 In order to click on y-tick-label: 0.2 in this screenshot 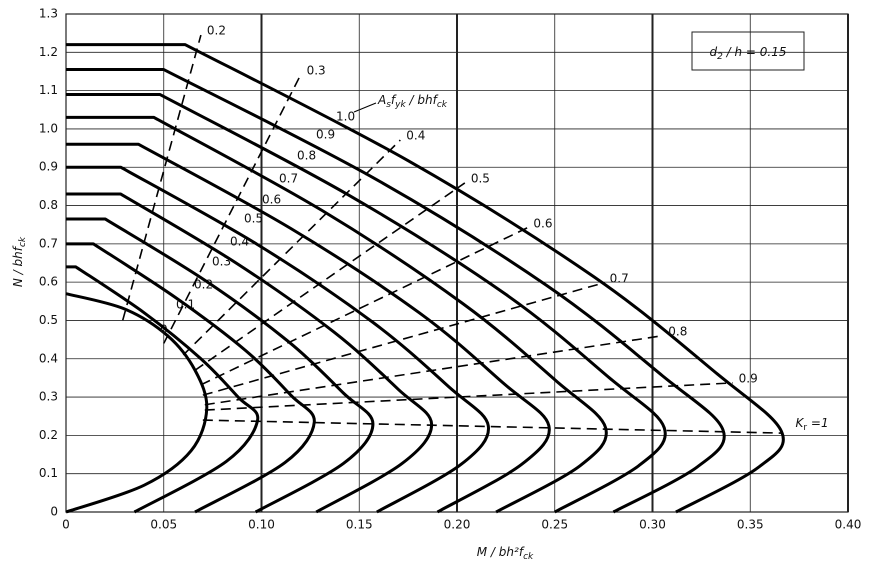, I will do `click(48, 435)`.